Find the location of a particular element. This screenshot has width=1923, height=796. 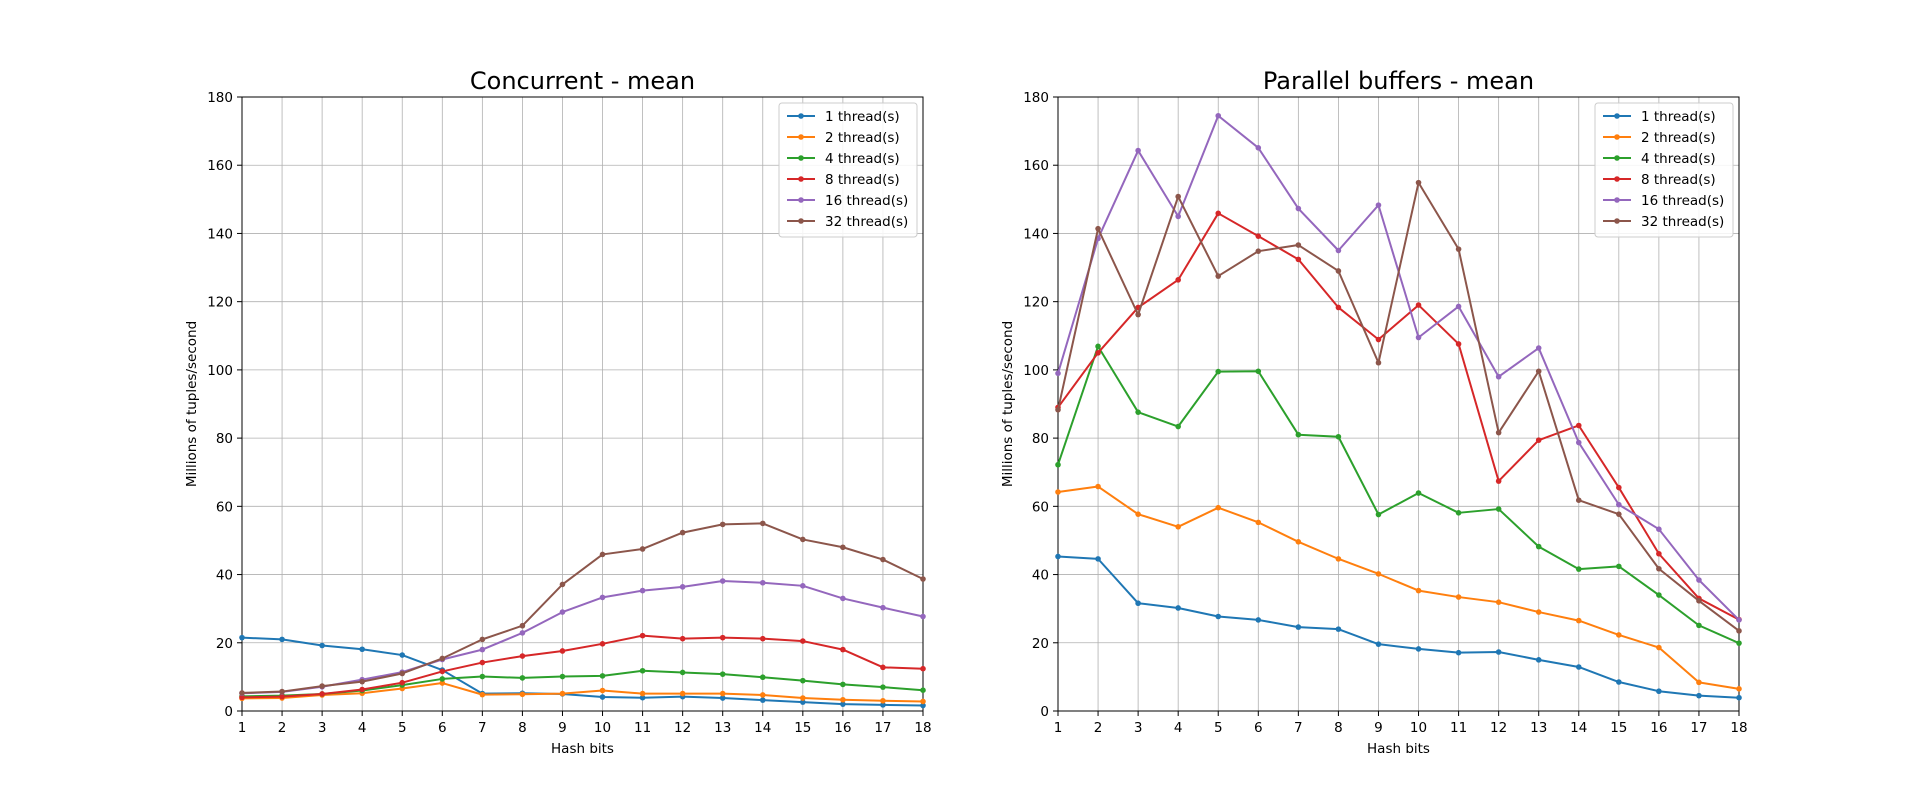

x-tick-label: 14 is located at coordinates (1578, 728).